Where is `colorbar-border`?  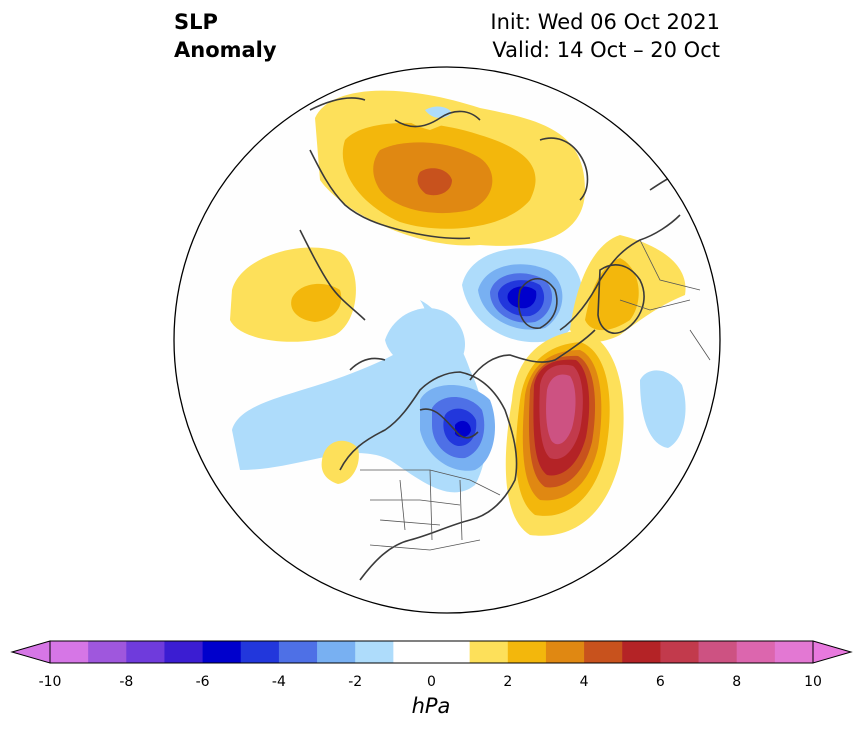 colorbar-border is located at coordinates (431, 652).